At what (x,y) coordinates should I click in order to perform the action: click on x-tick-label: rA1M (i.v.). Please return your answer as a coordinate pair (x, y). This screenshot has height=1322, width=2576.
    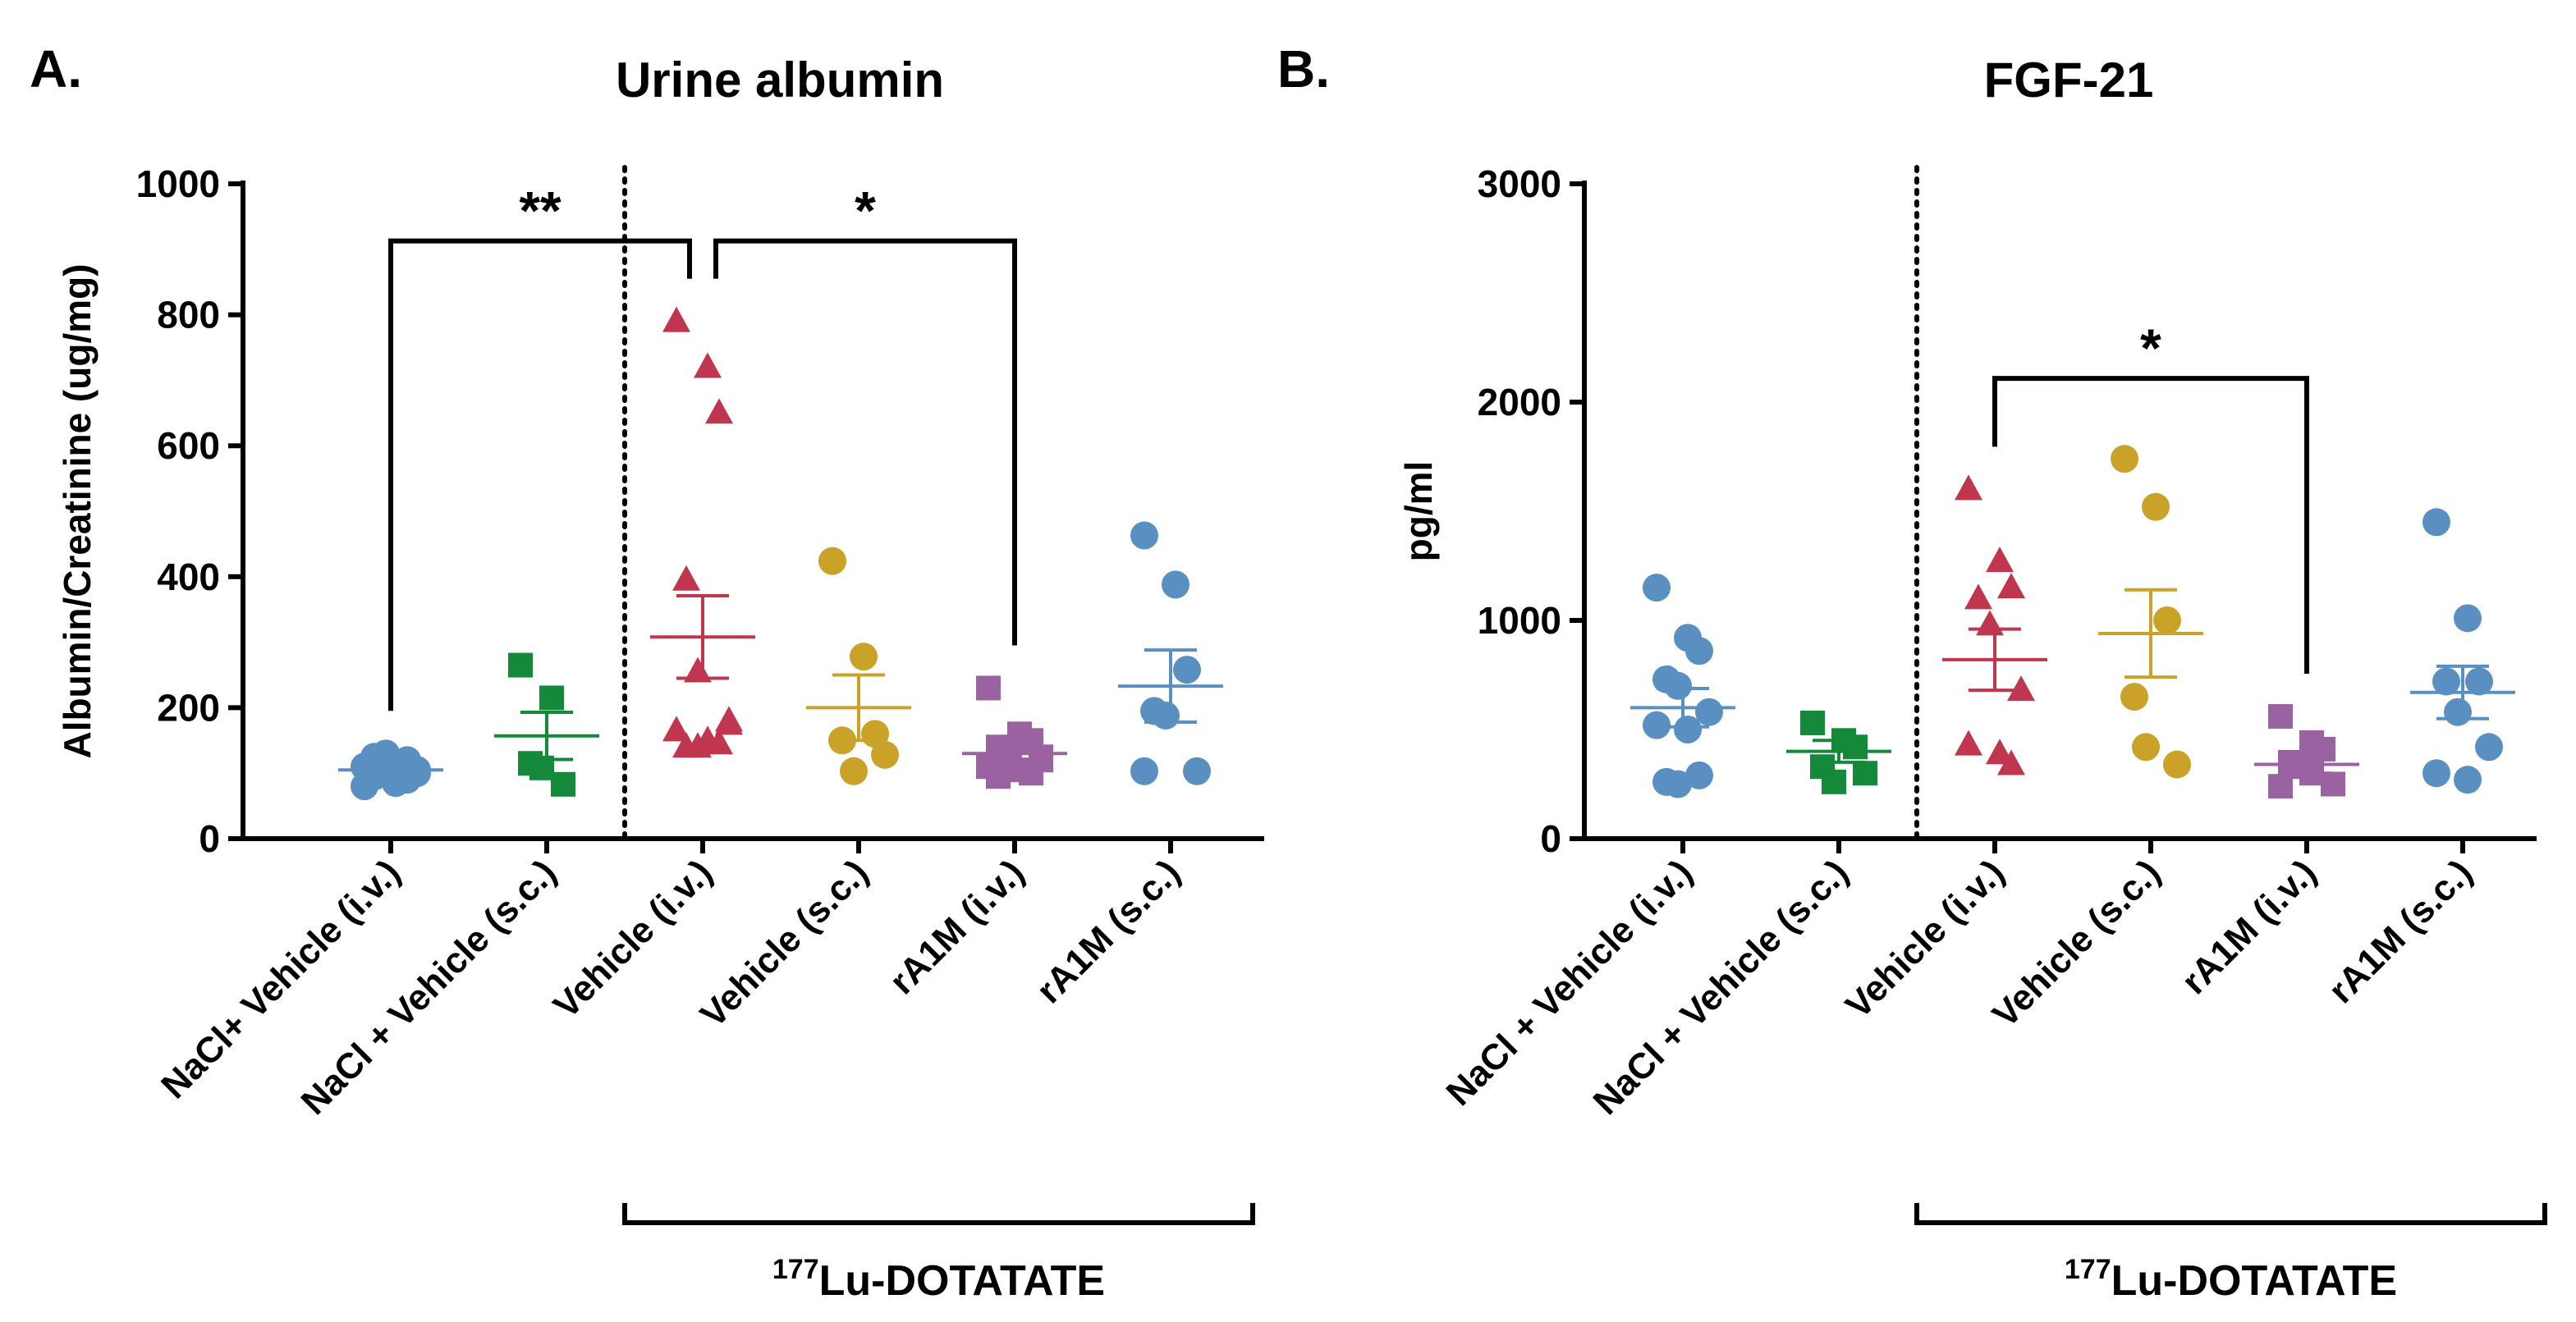
    Looking at the image, I should click on (2249, 927).